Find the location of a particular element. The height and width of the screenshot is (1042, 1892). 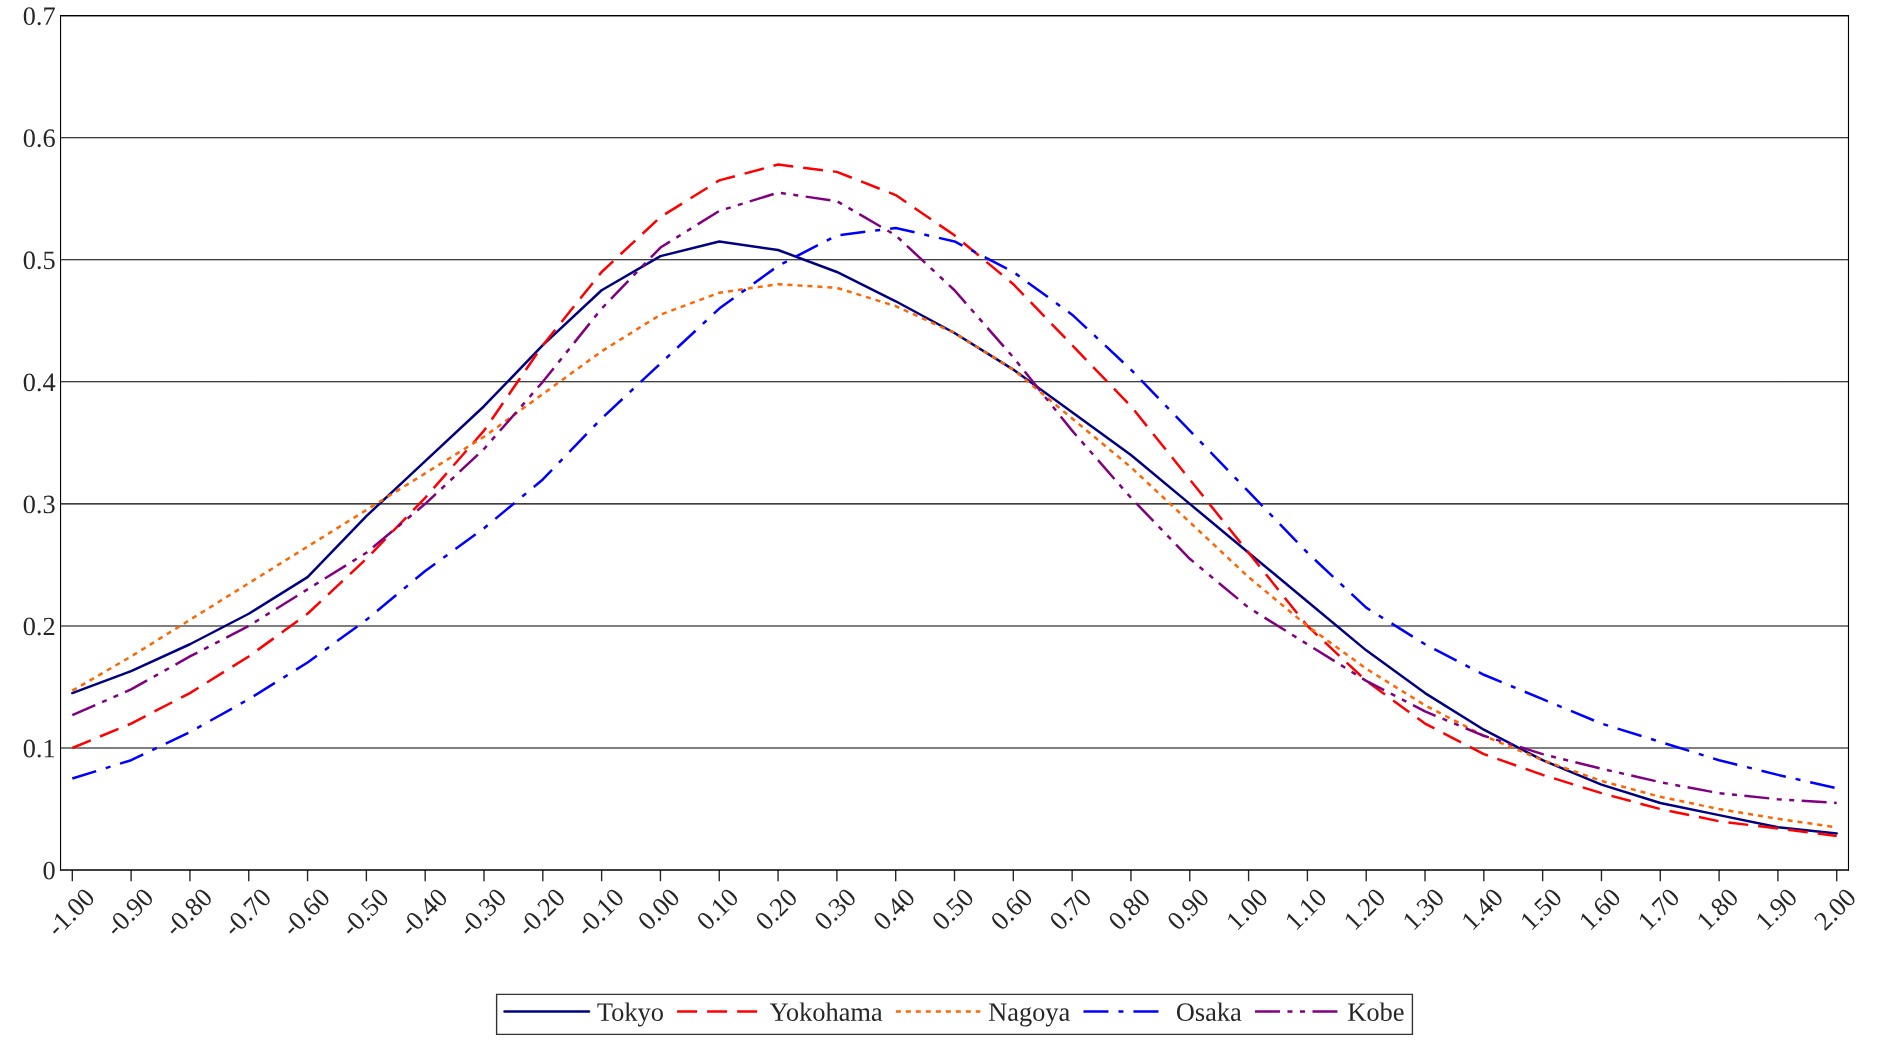

x-tick-label: 0.70 is located at coordinates (1070, 909).